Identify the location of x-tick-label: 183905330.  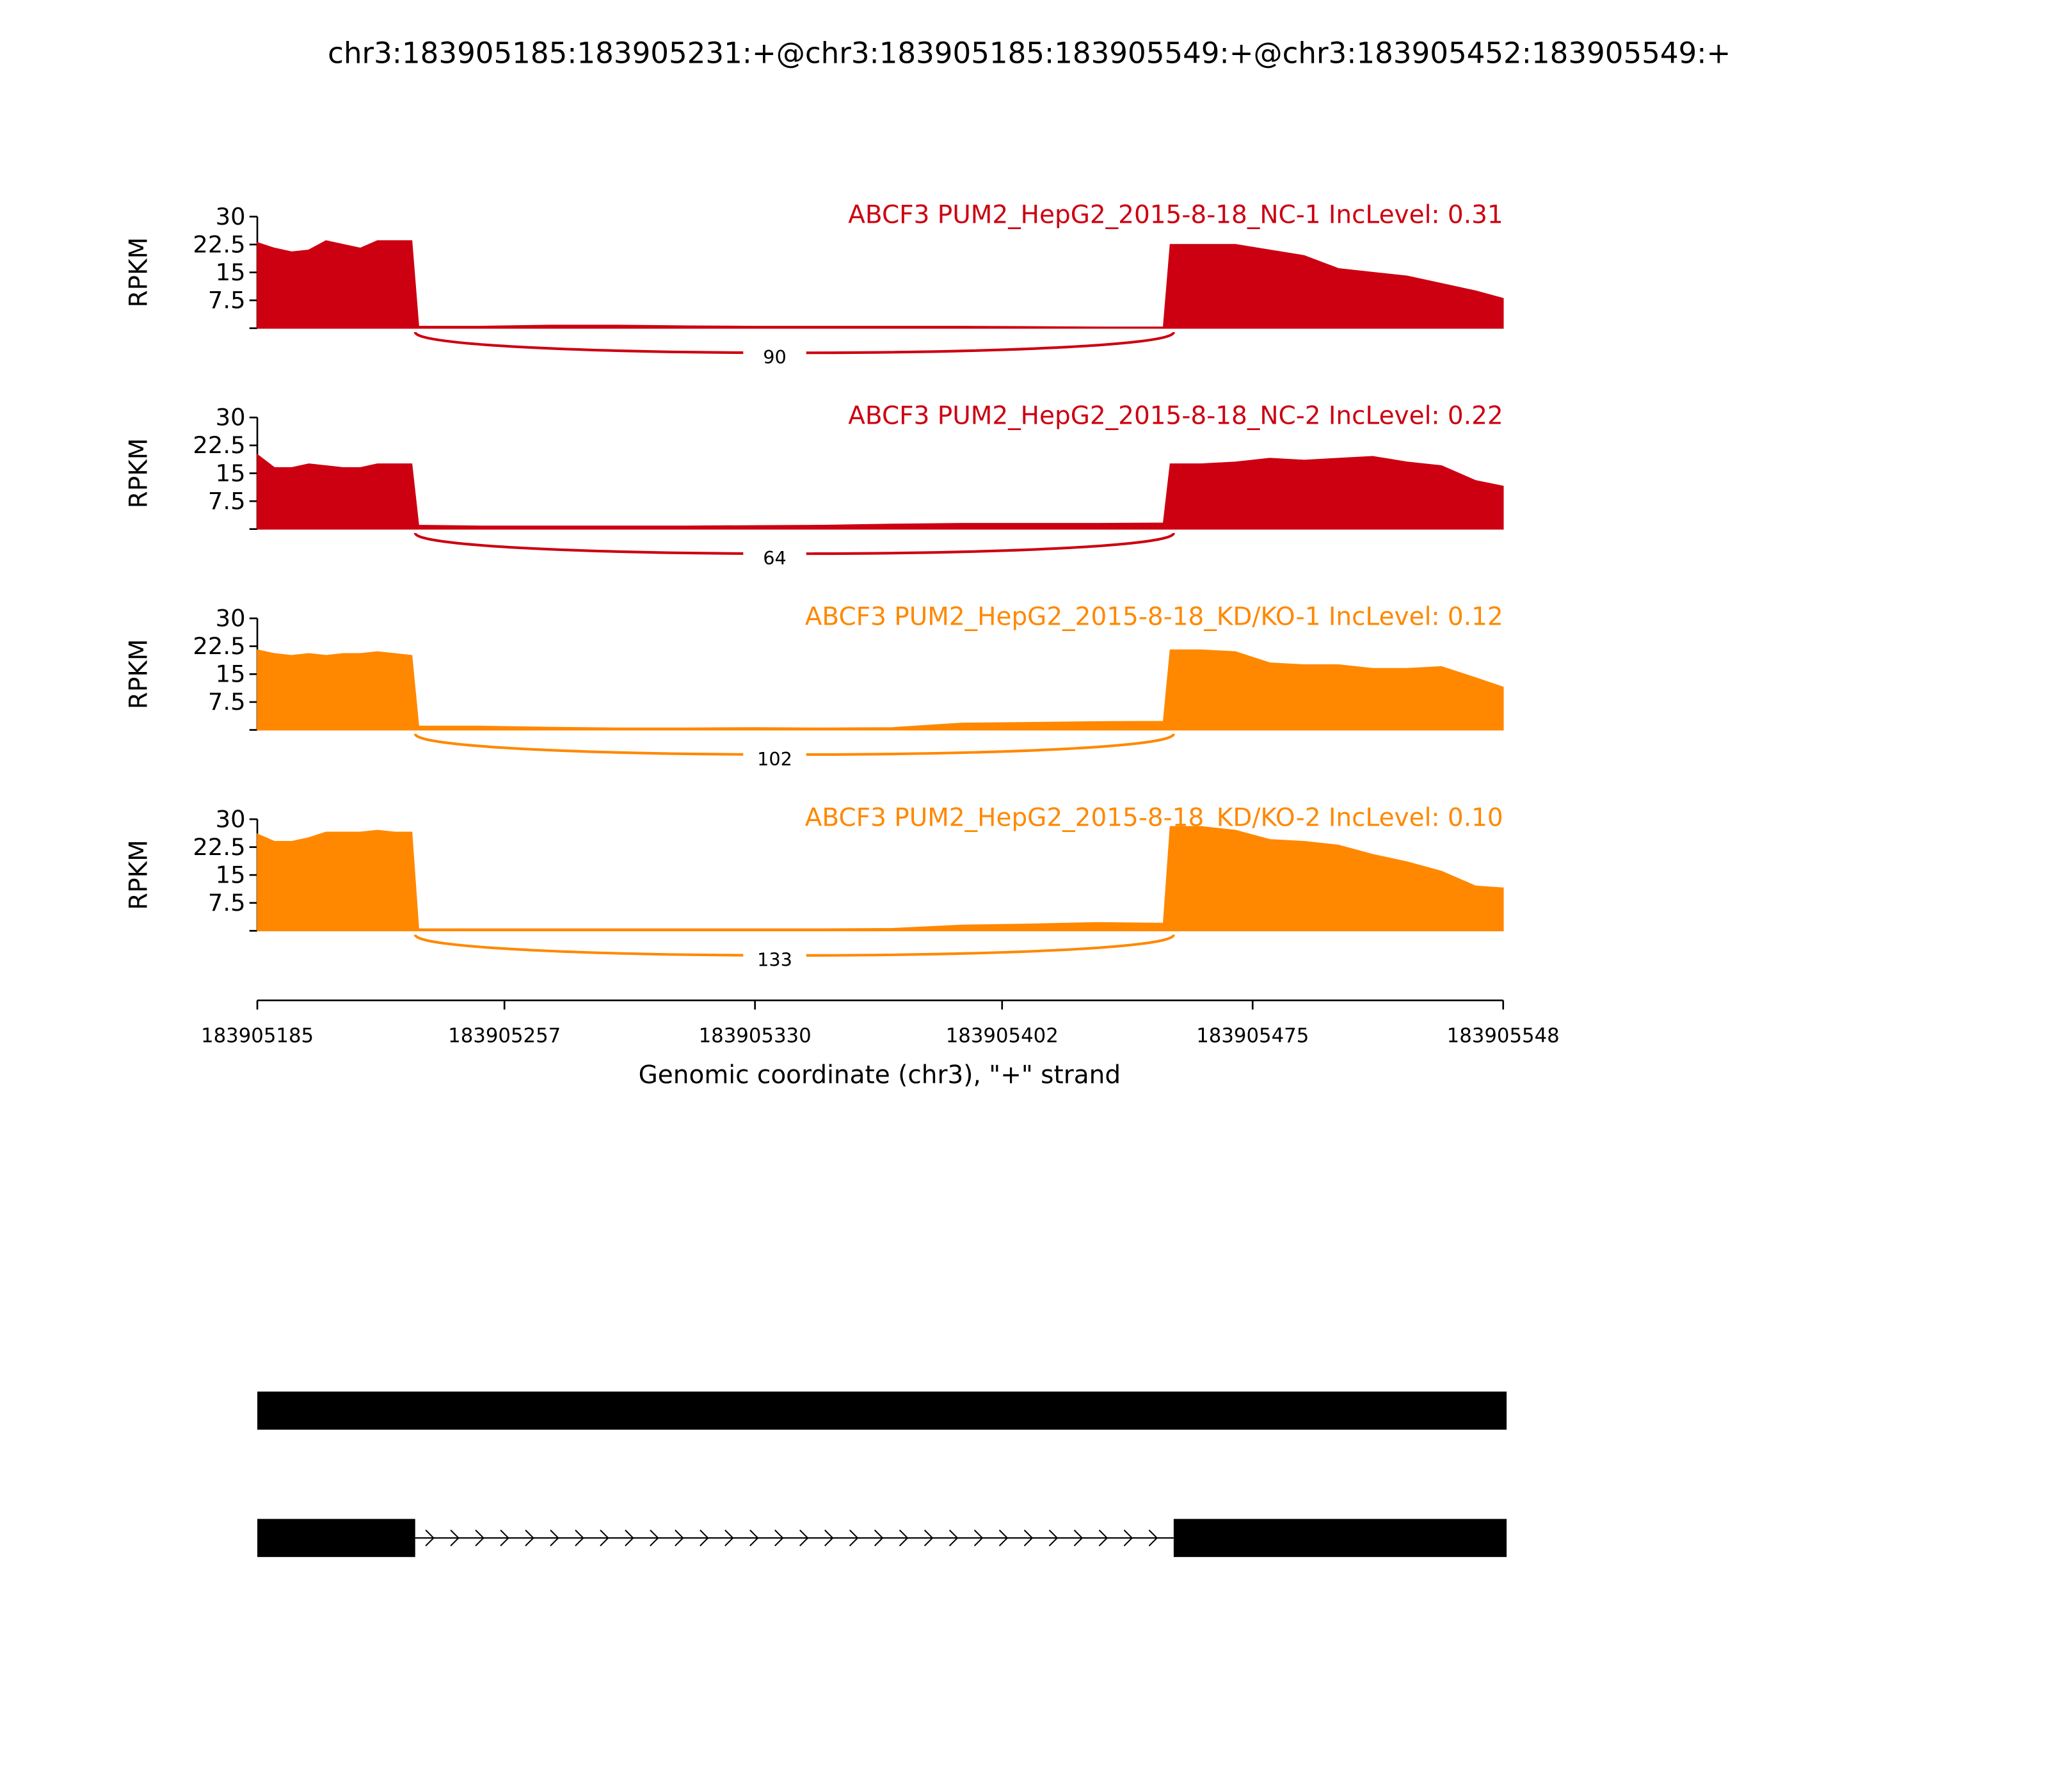
(755, 1036).